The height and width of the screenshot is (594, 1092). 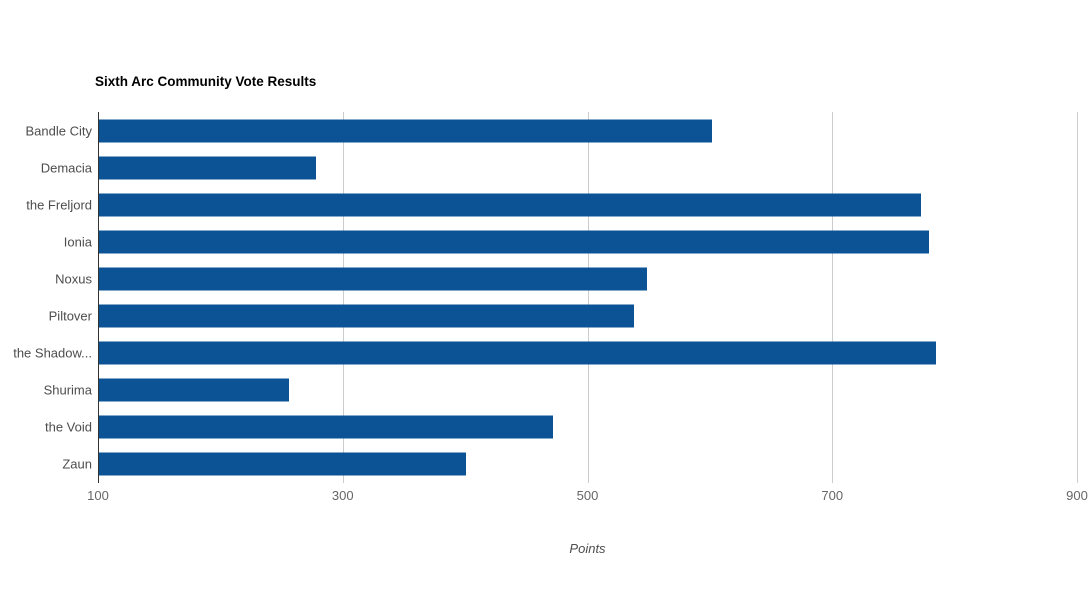 I want to click on chart-title: Sixth Arc Community Vote Results, so click(x=206, y=81).